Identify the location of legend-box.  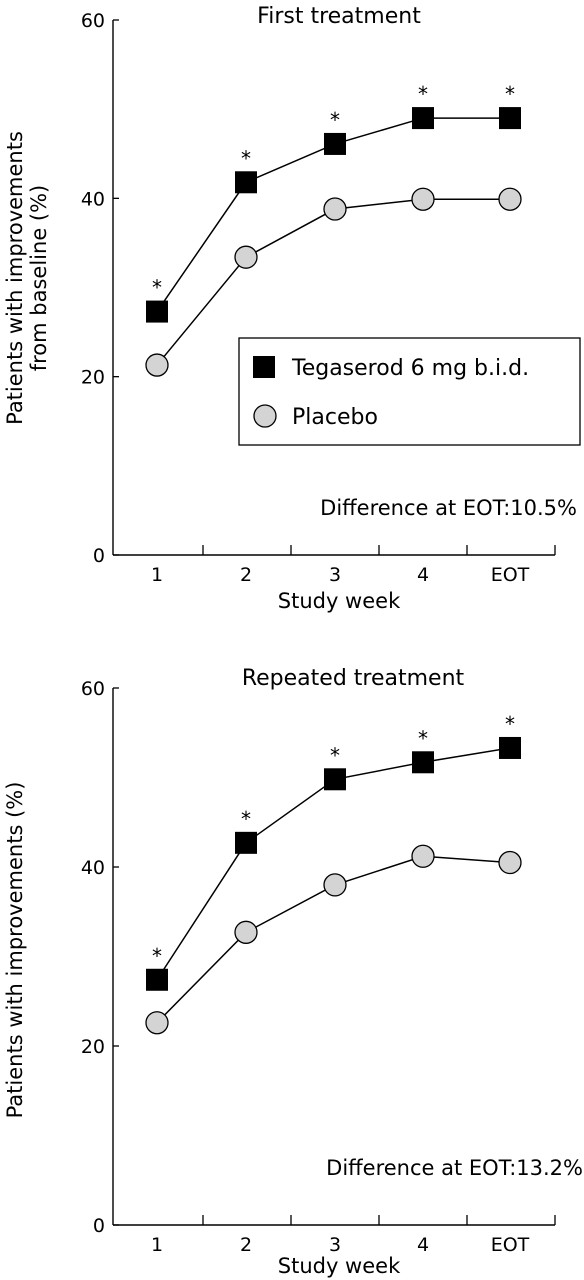
(409, 391).